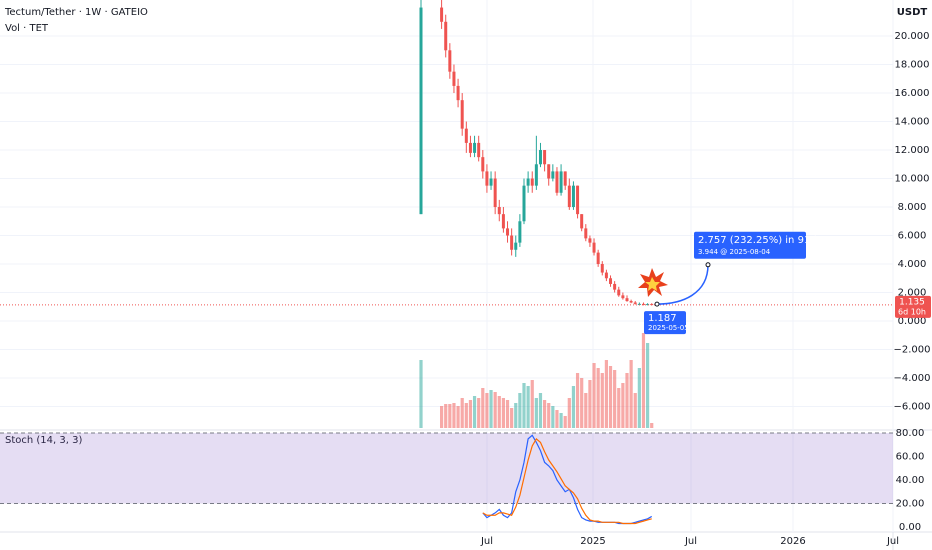 This screenshot has width=932, height=550. Describe the element at coordinates (912, 93) in the screenshot. I see `y-tick-label: 16.000` at that location.